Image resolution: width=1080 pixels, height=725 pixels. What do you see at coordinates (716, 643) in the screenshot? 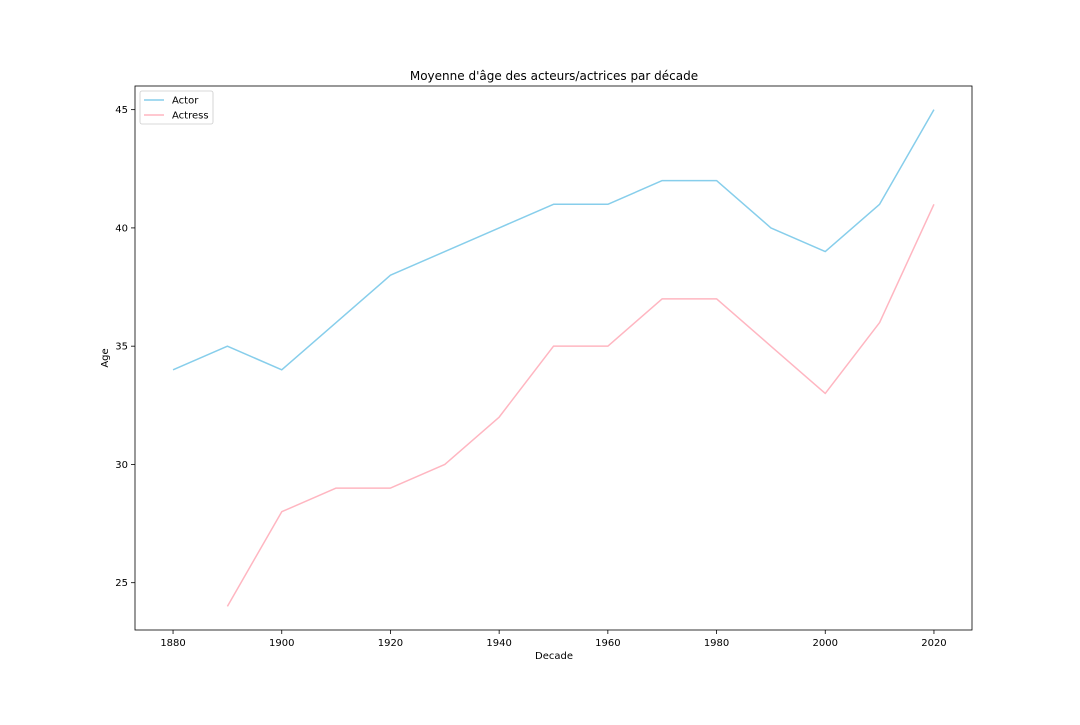
I see `x-tick-label: 1980` at bounding box center [716, 643].